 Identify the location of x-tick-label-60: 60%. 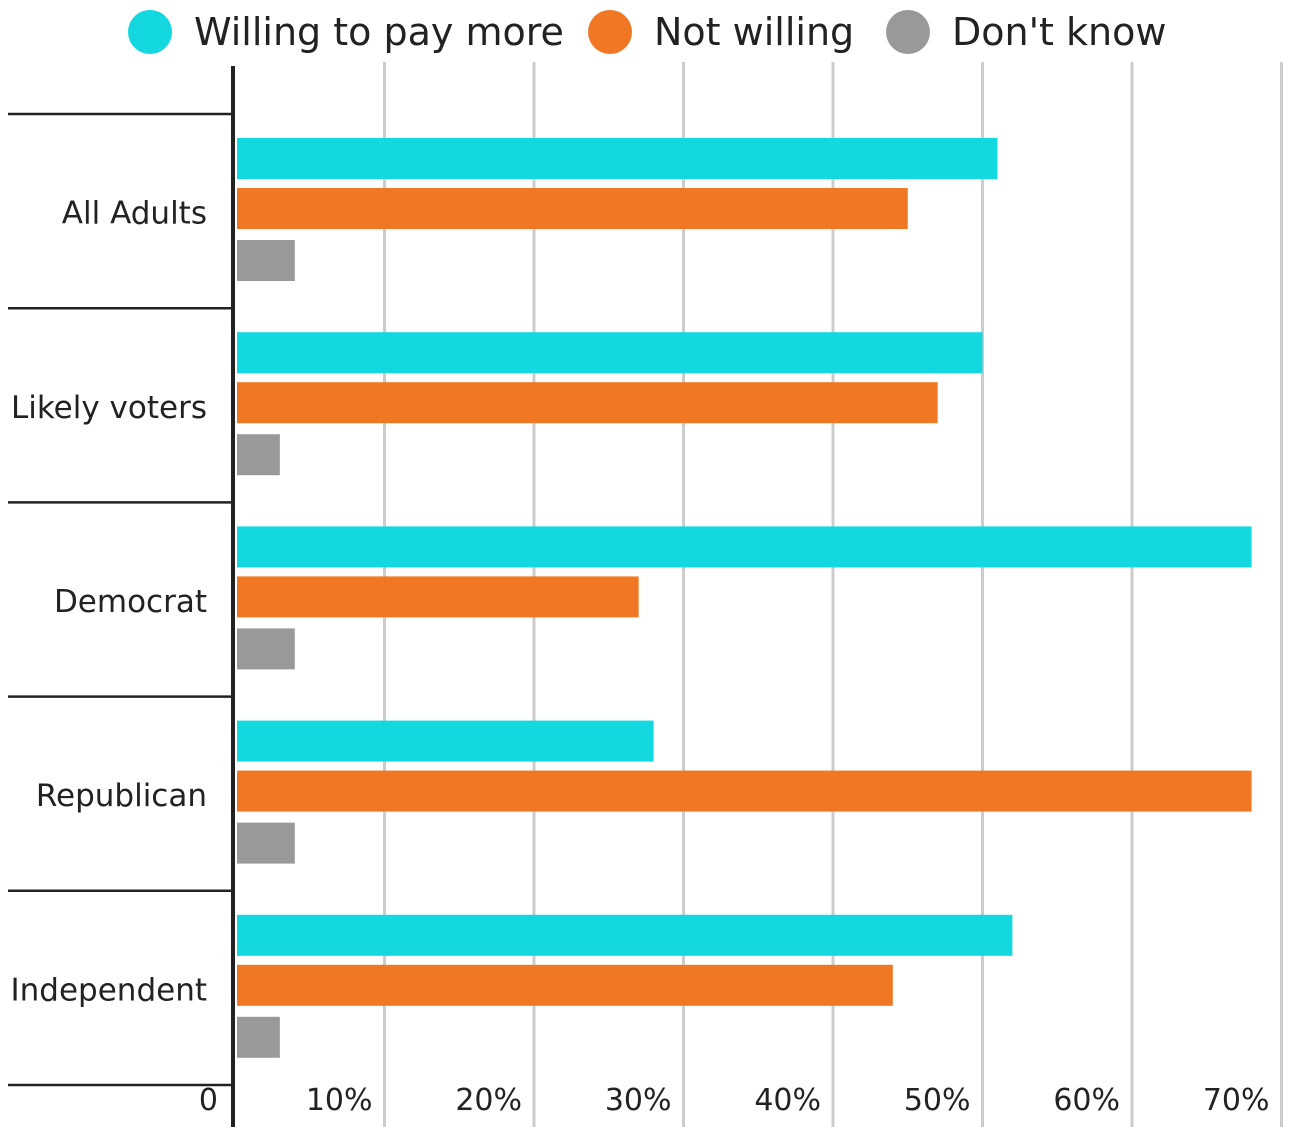
(1086, 1100).